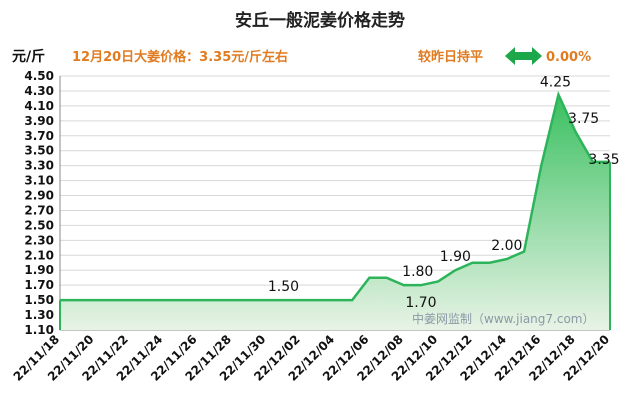 The image size is (640, 410). I want to click on y-axis-unit: 元/斤, so click(28, 56).